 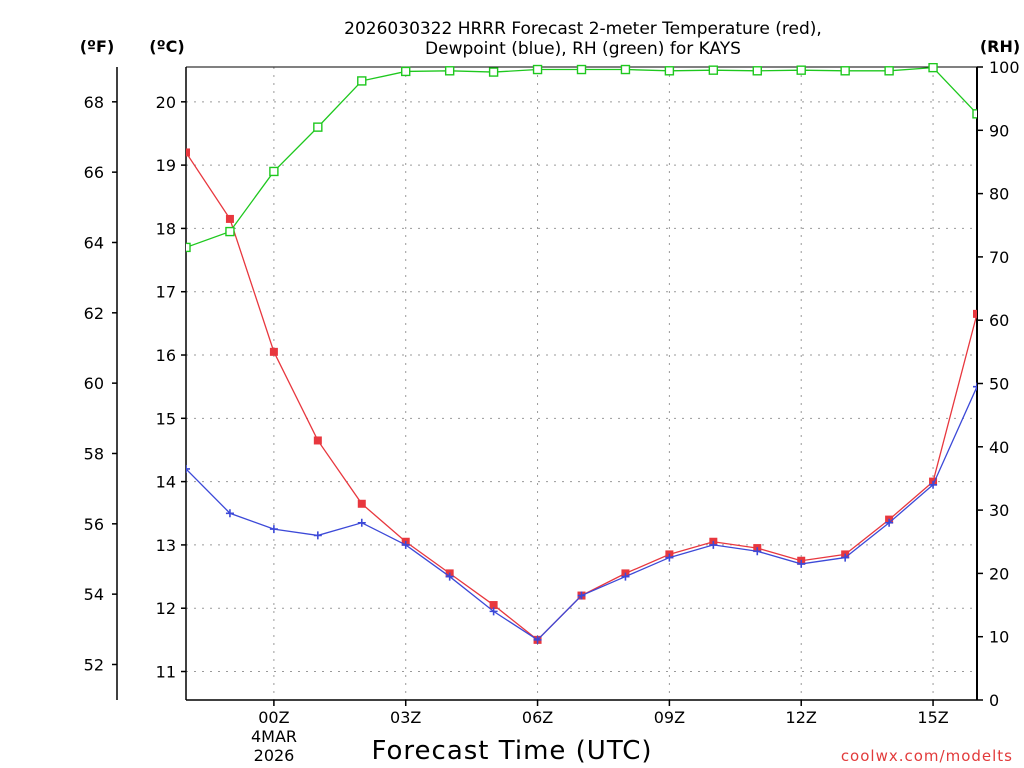 What do you see at coordinates (94, 383) in the screenshot?
I see `fahrenheit-tick-label: 60` at bounding box center [94, 383].